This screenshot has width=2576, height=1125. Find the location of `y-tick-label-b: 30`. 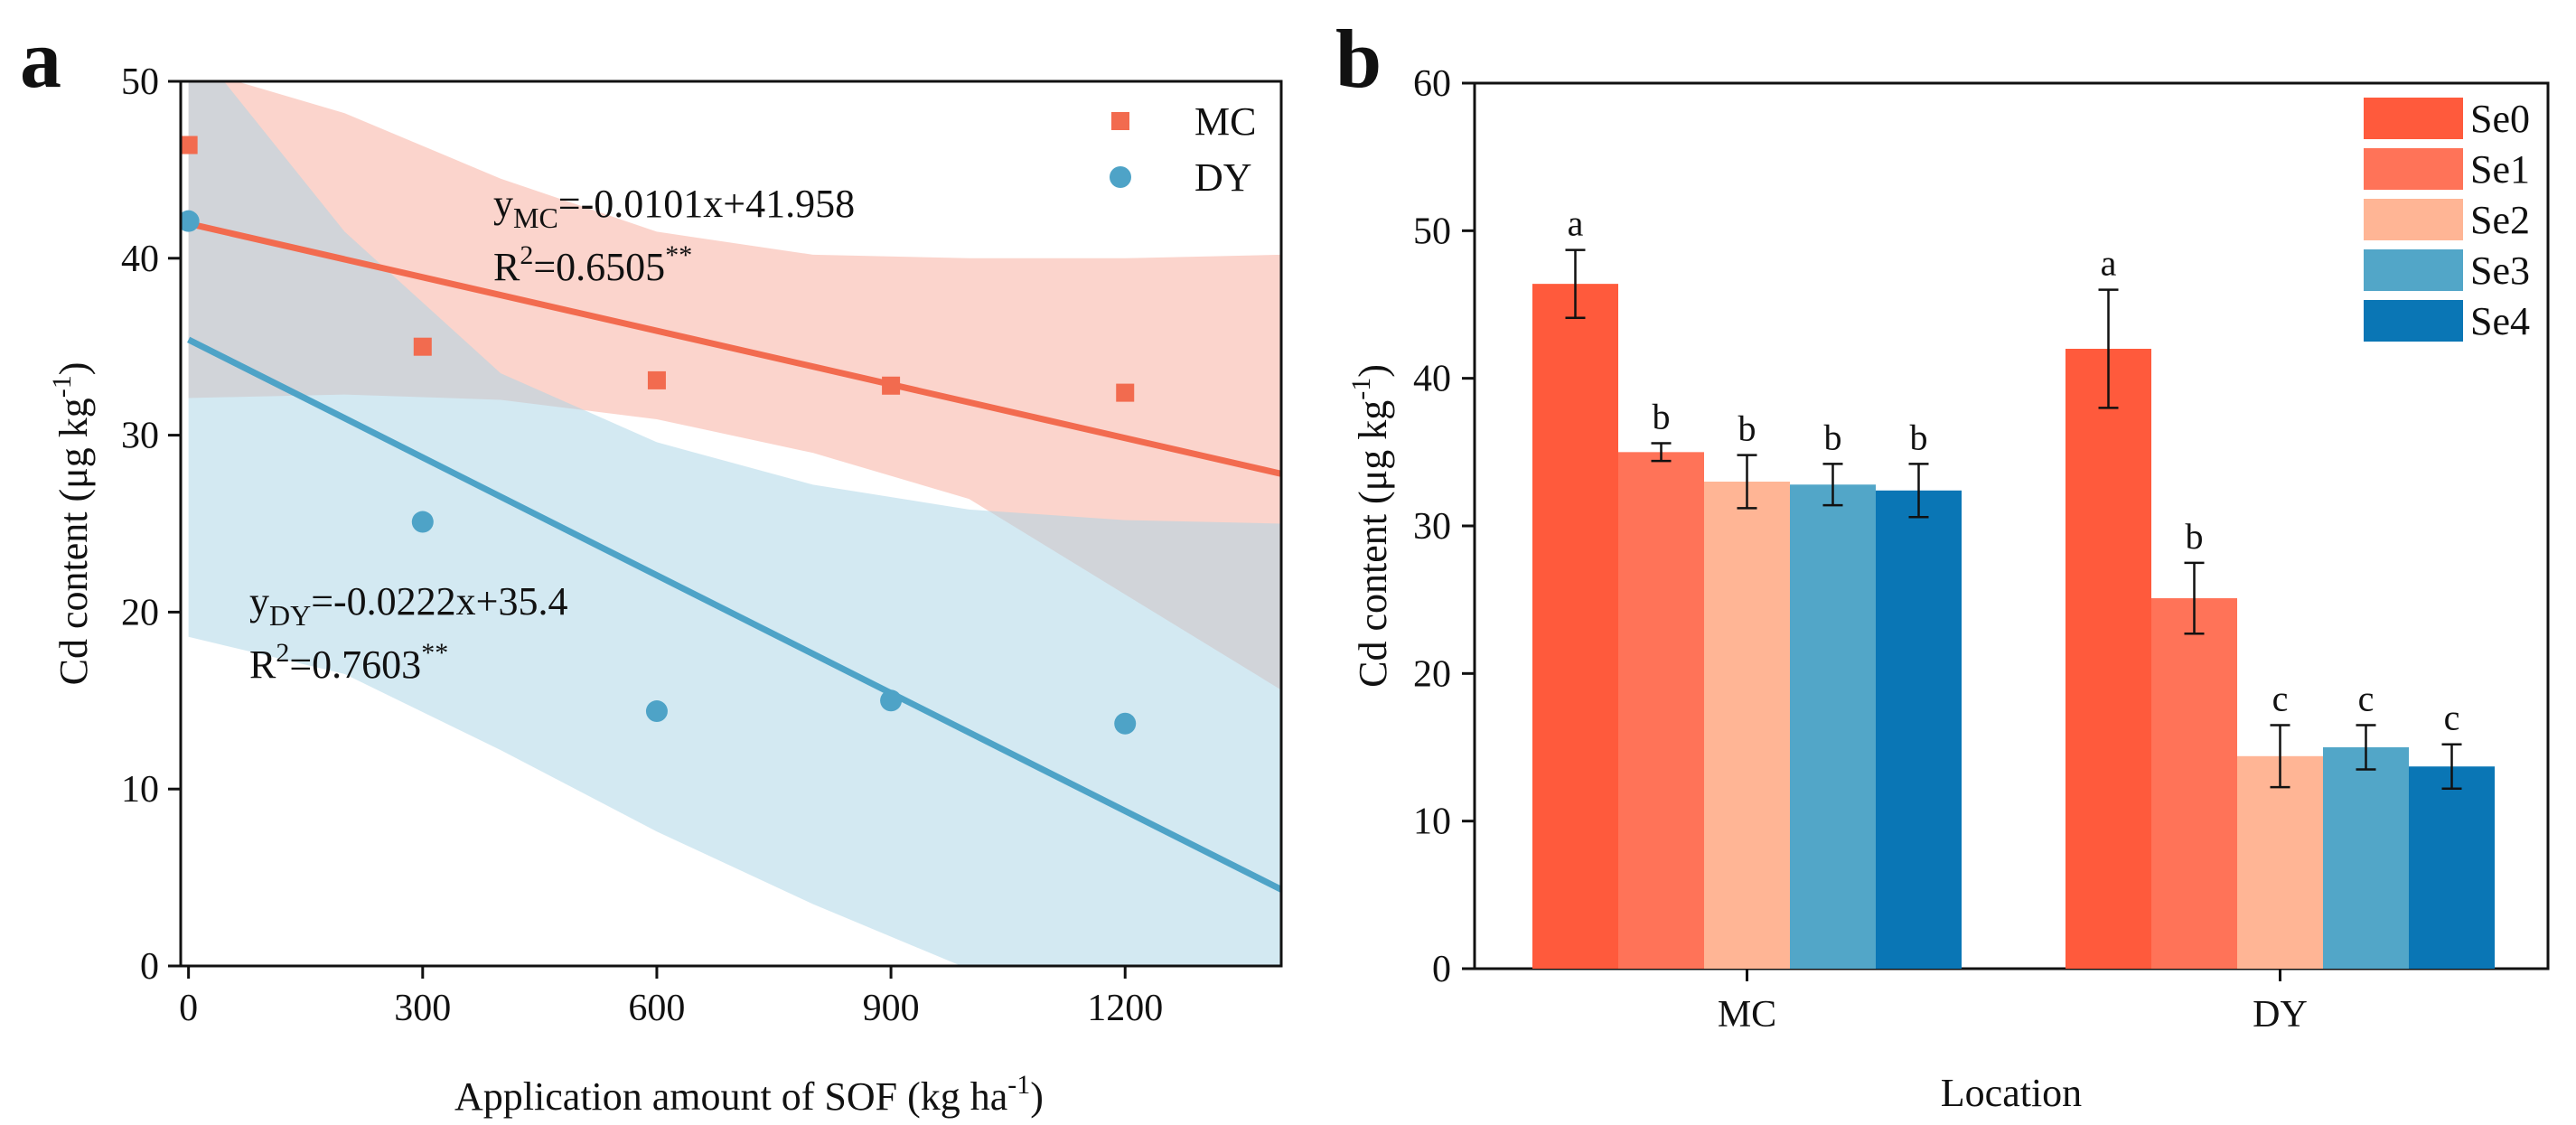

y-tick-label-b: 30 is located at coordinates (1432, 527).